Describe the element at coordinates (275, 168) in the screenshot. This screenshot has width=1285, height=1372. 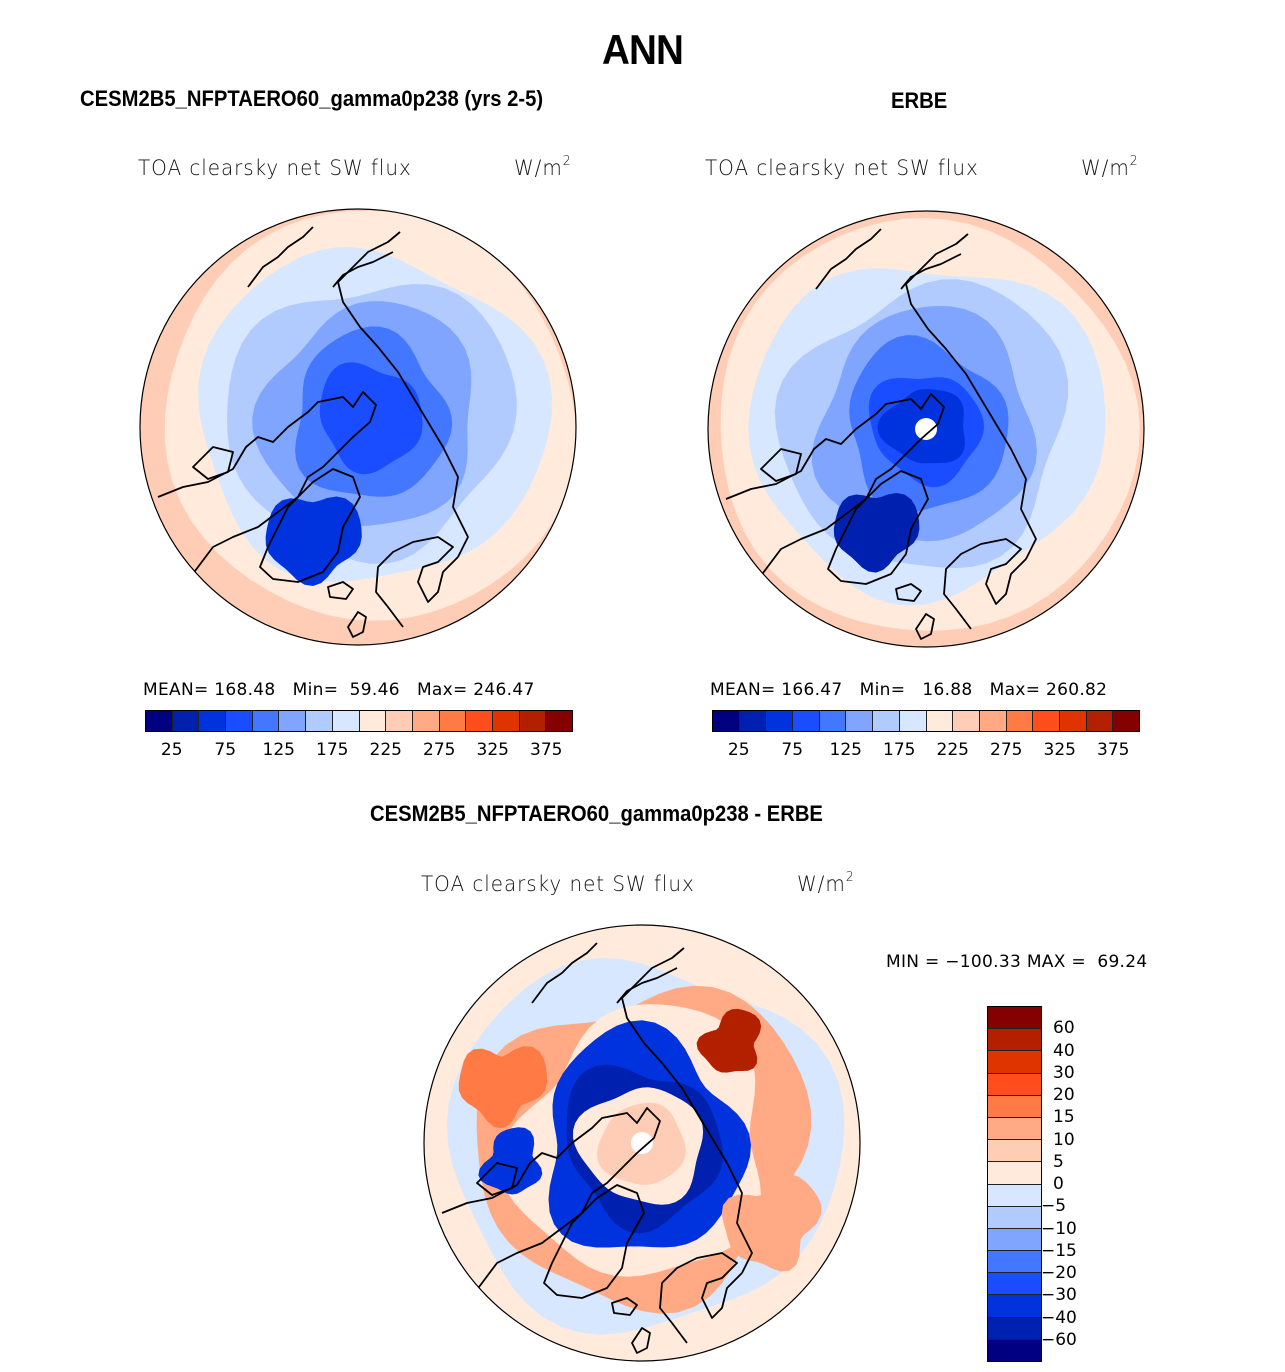
I see `variable-label-model: TOA clearsky net SW flux` at that location.